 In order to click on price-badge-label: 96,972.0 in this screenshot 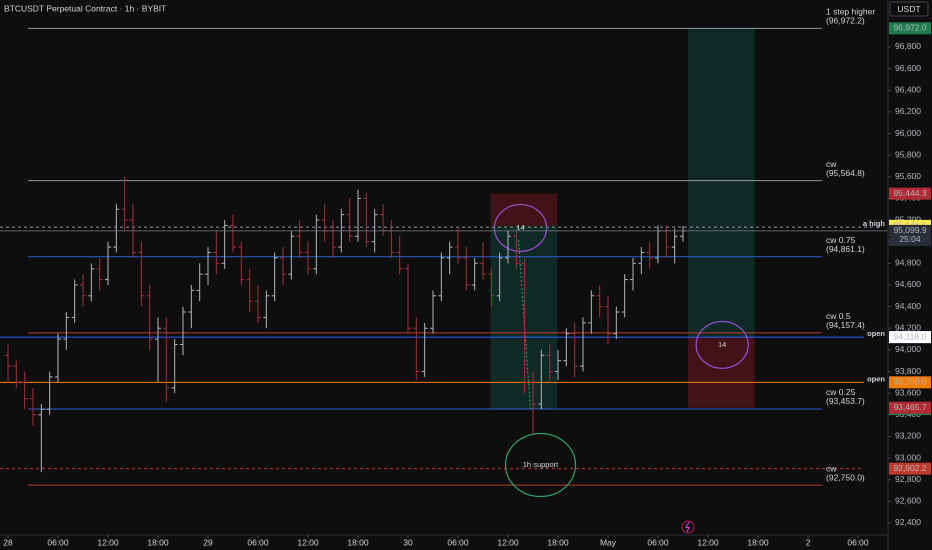, I will do `click(909, 28)`.